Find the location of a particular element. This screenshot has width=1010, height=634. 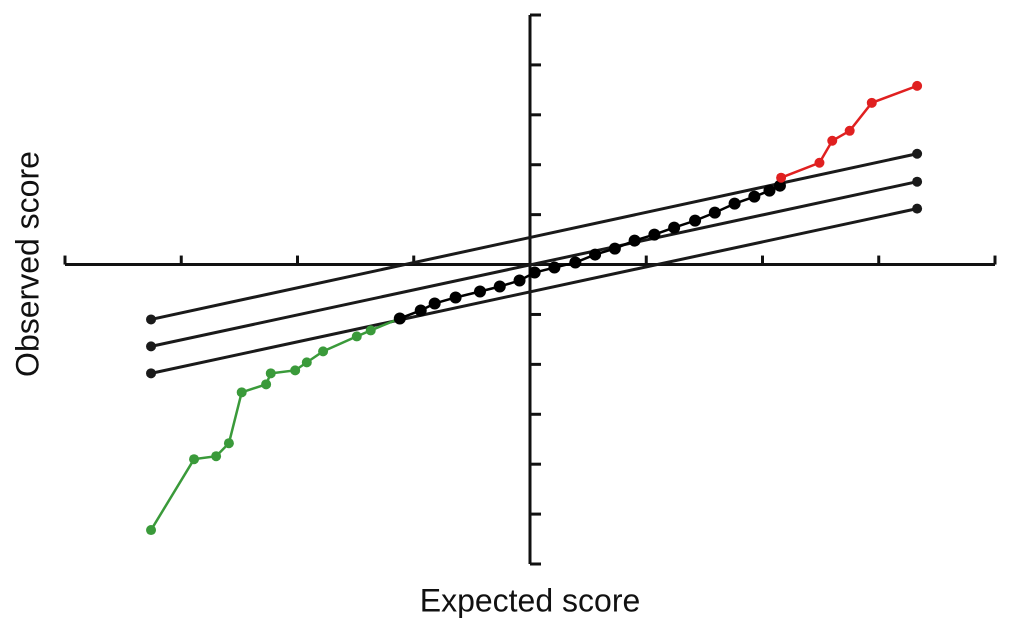

y-axis-label: Observed score is located at coordinates (27, 264).